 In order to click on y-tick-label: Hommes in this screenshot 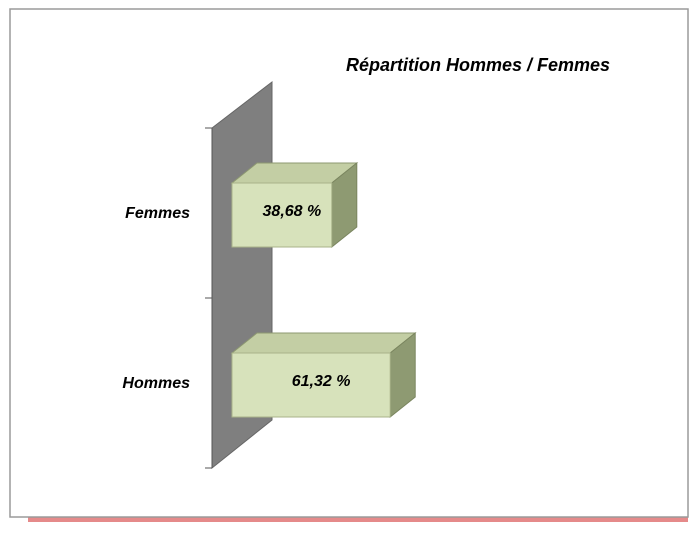, I will do `click(156, 383)`.